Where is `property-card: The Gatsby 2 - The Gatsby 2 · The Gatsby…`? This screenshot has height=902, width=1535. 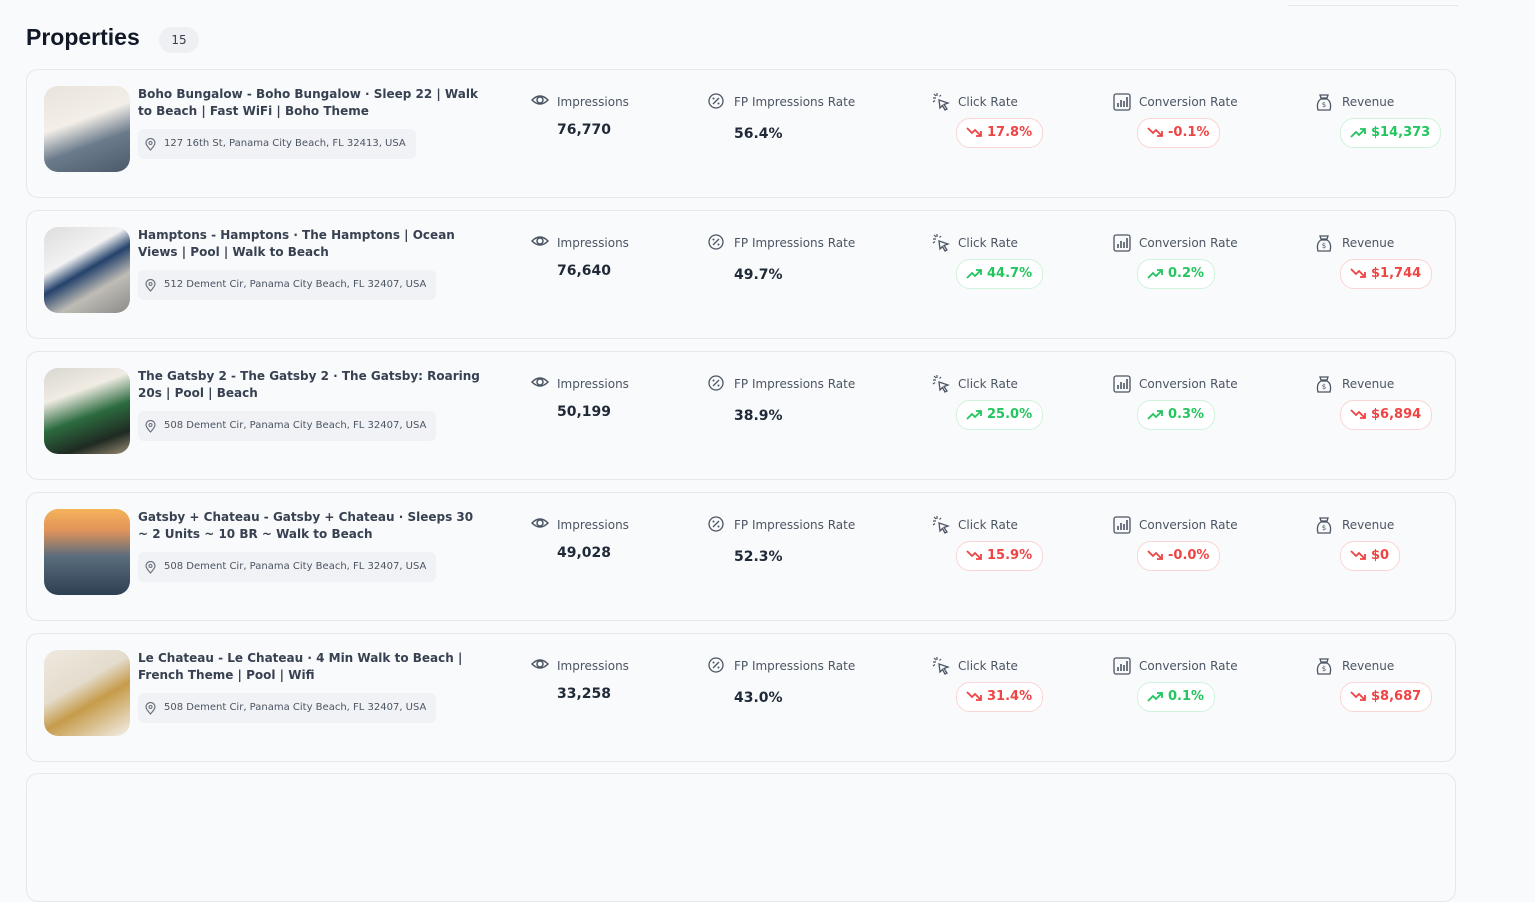
property-card: The Gatsby 2 - The Gatsby 2 · The Gatsby… is located at coordinates (741, 415).